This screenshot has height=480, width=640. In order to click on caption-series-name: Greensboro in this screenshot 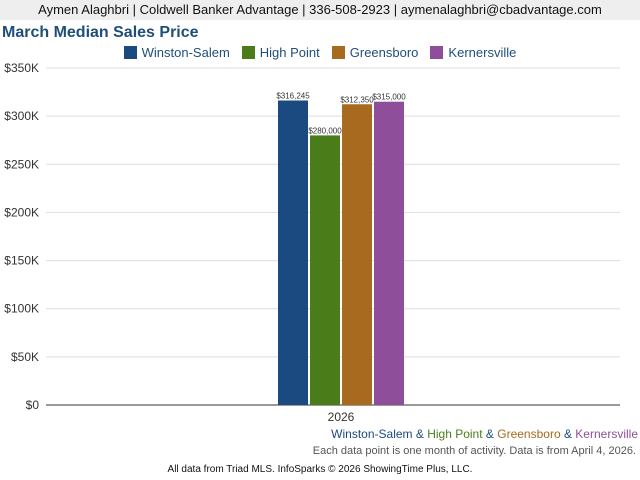, I will do `click(529, 434)`.